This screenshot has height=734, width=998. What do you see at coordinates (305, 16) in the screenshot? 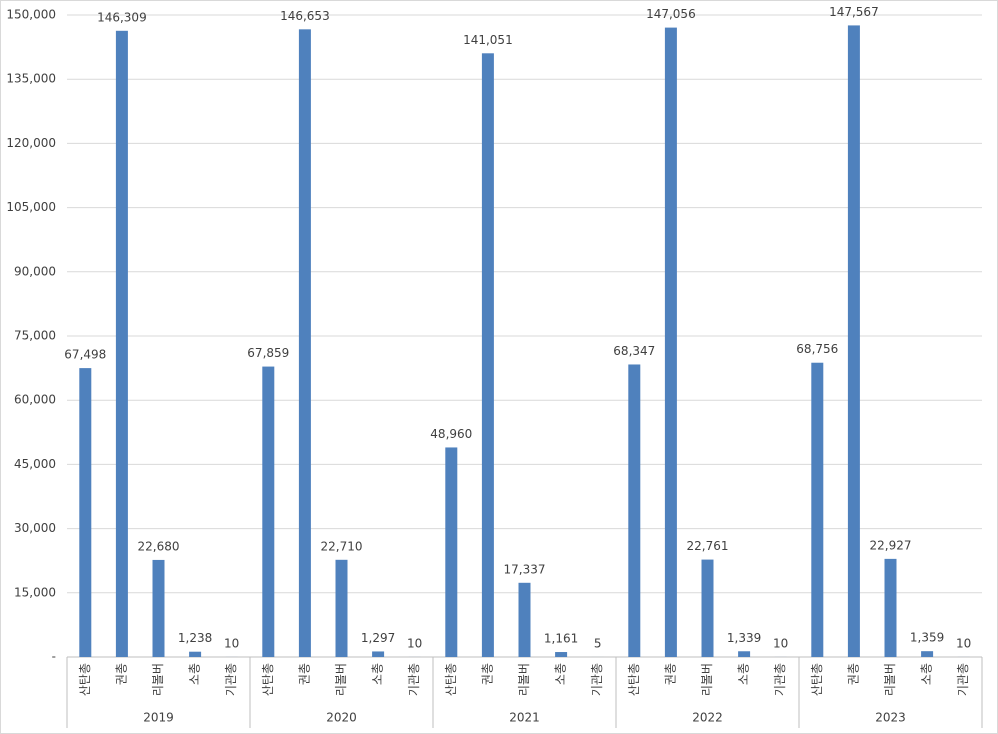
I see `value-label: 146,653` at bounding box center [305, 16].